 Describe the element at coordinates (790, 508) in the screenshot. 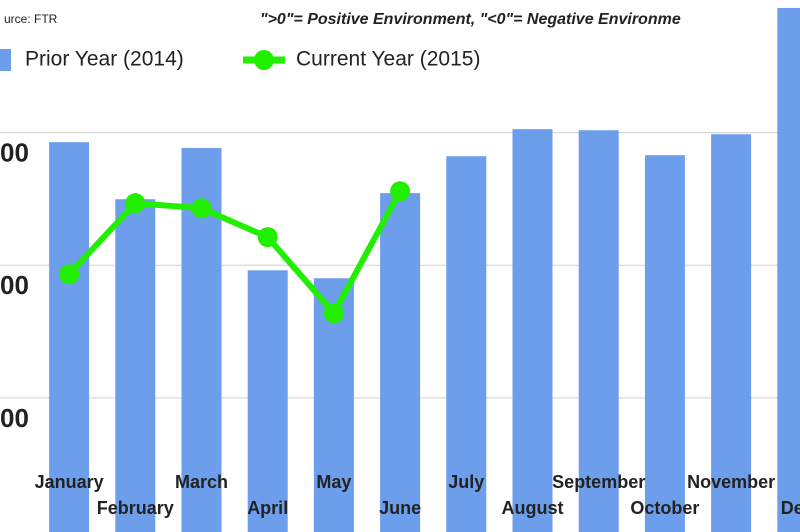

I see `x-tick-label: Dec` at that location.